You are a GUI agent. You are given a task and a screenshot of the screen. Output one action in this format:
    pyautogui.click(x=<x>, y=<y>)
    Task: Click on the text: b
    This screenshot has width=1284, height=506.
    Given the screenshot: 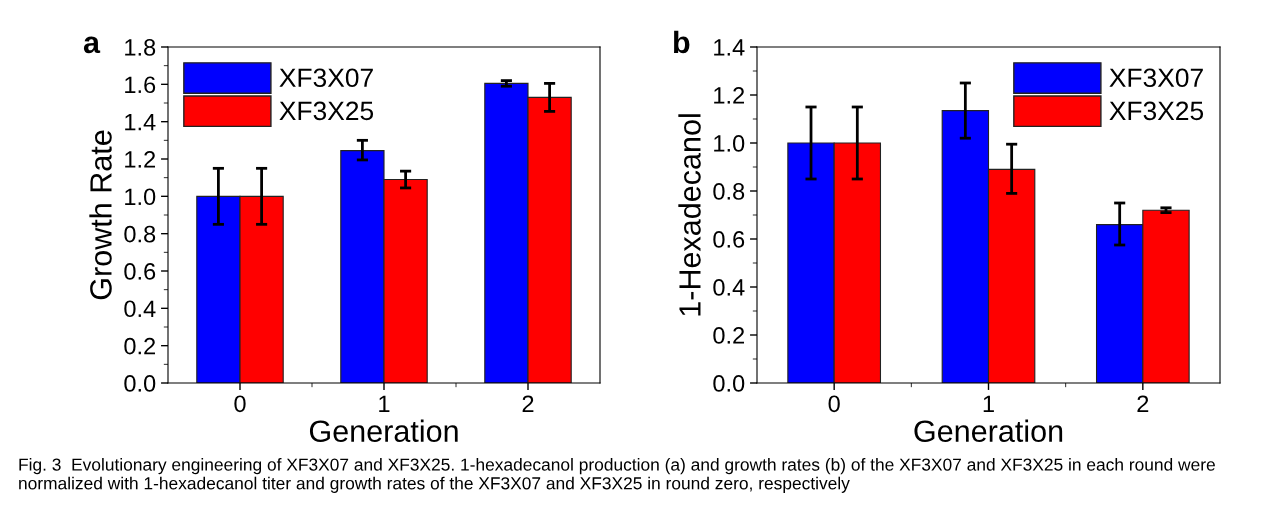 What is the action you would take?
    pyautogui.click(x=682, y=42)
    